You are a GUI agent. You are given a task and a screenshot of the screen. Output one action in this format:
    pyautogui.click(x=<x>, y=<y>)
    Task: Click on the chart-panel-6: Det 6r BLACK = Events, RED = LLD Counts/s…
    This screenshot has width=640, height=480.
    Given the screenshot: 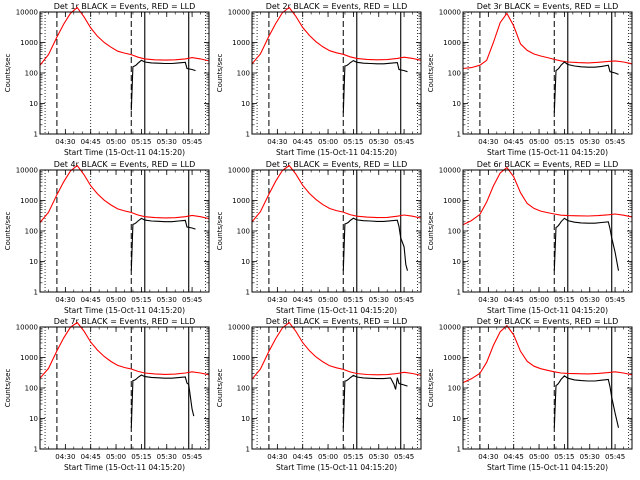 What is the action you would take?
    pyautogui.click(x=530, y=237)
    